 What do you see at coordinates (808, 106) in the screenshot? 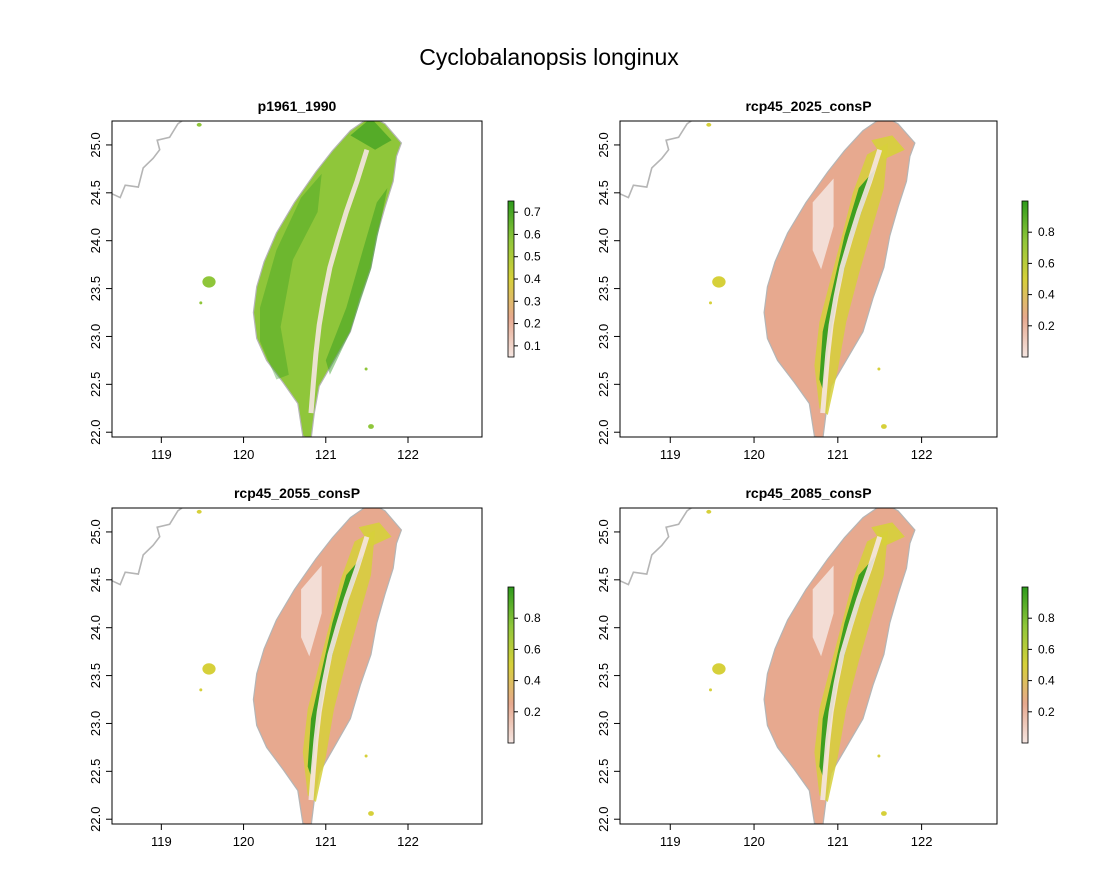
I see `panel-title: rcp45_2025_consP` at bounding box center [808, 106].